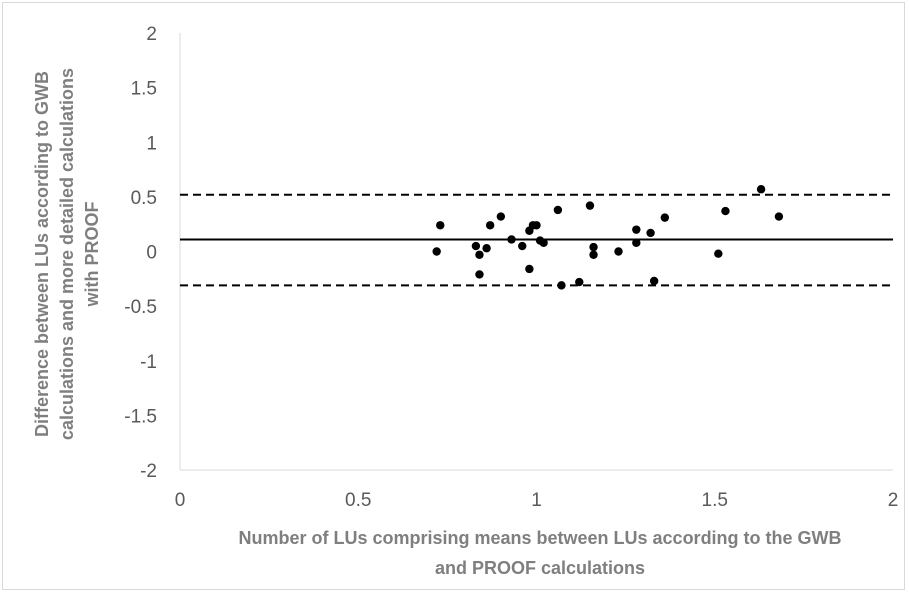  I want to click on x-tick-label: 1, so click(536, 500).